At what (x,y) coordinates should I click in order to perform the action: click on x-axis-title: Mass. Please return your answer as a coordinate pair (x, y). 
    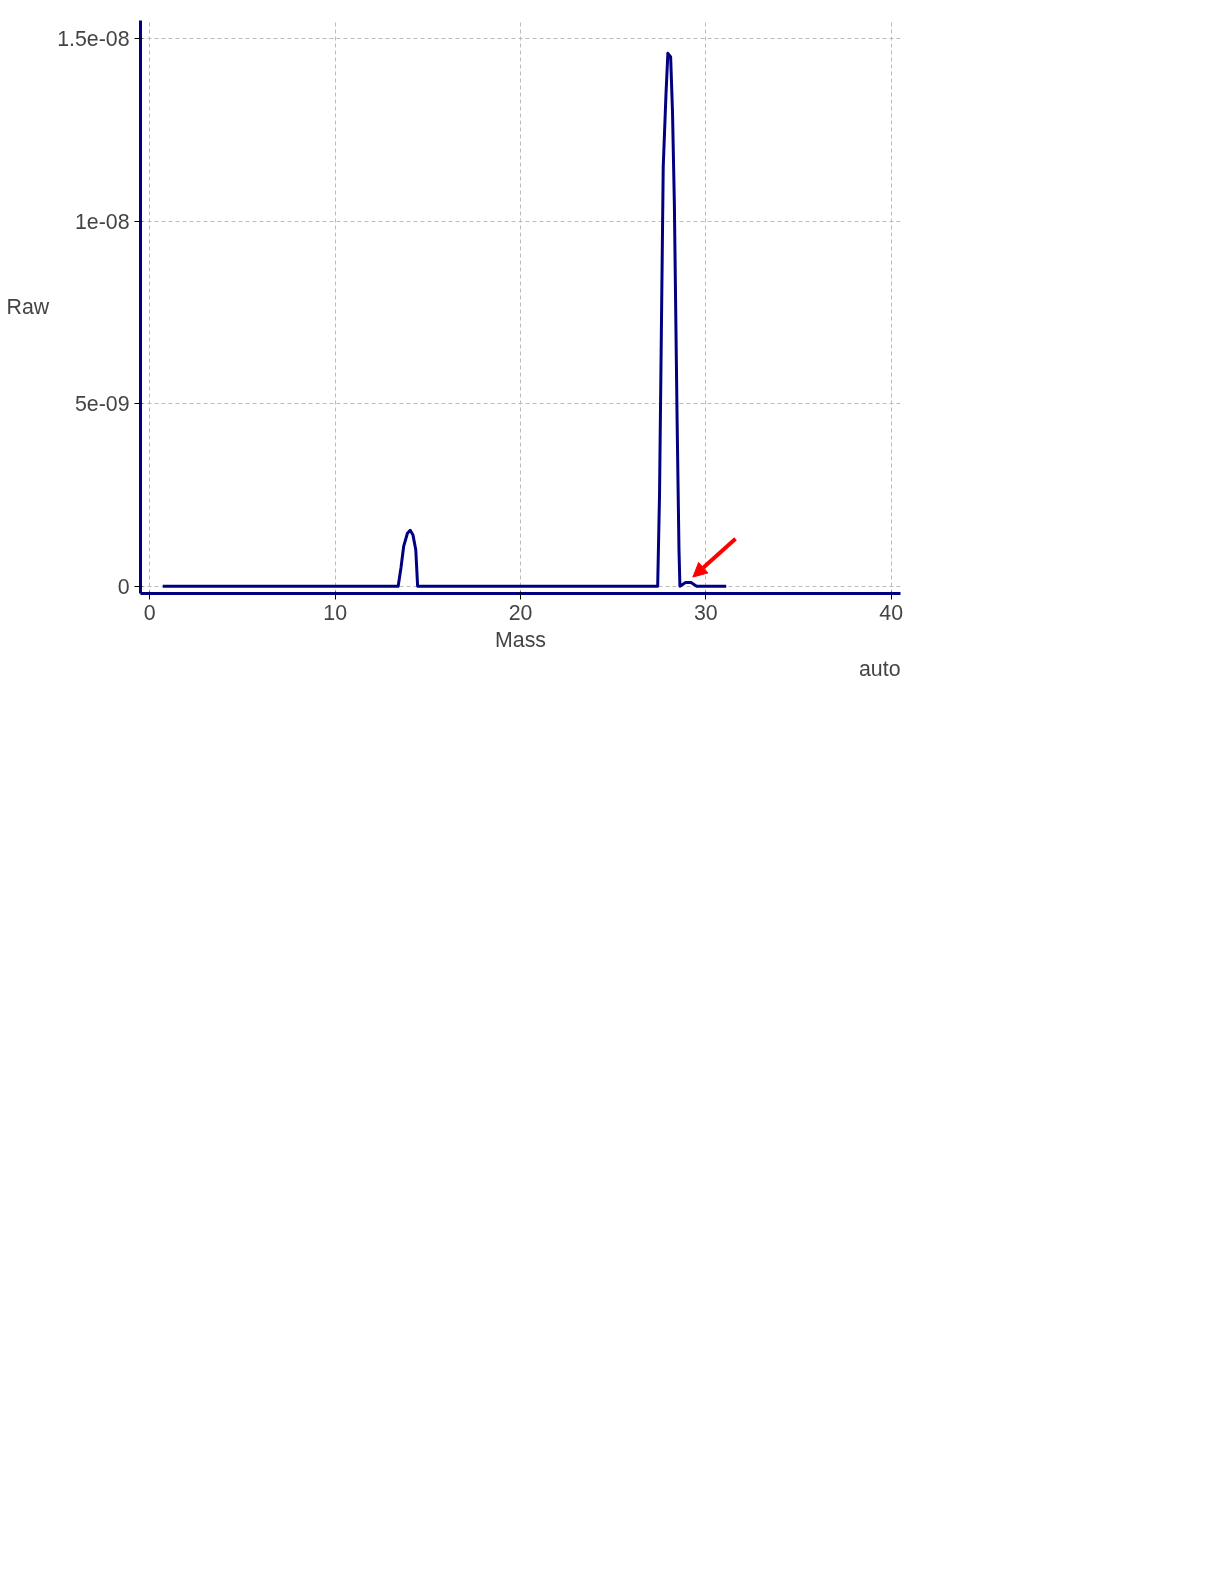
    Looking at the image, I should click on (520, 639).